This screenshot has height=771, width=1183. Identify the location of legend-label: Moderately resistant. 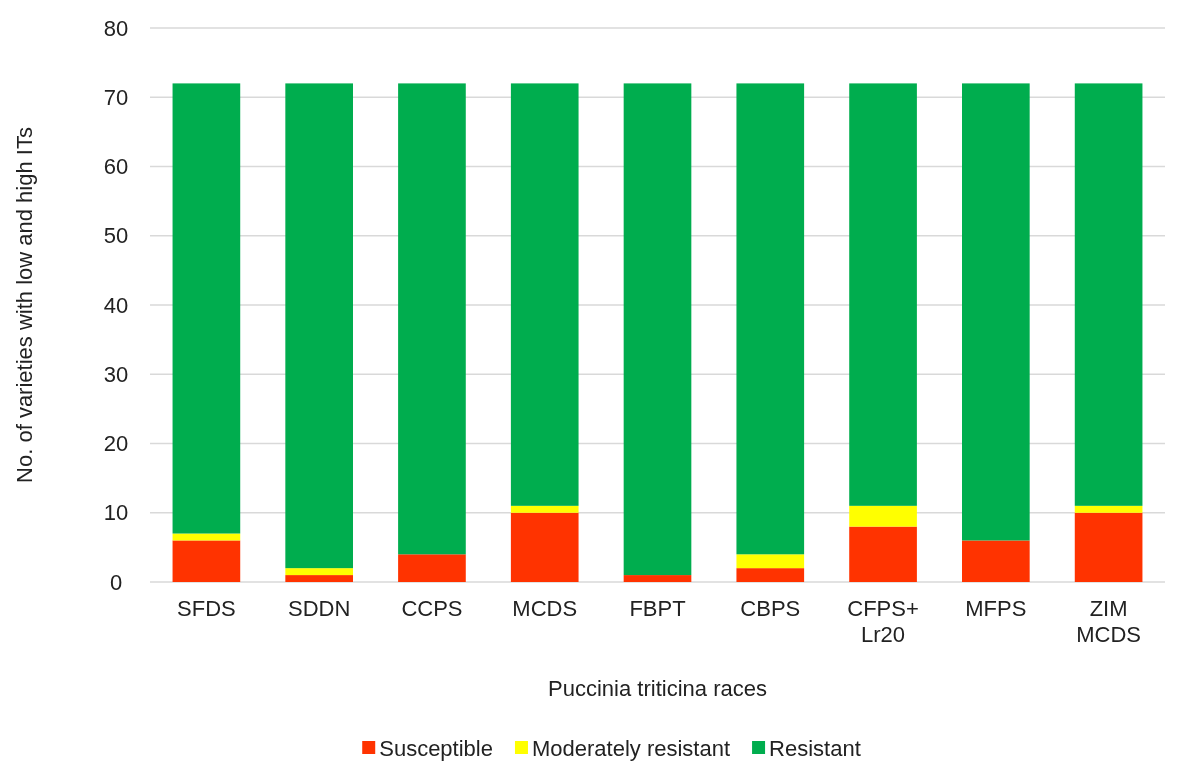
(631, 748).